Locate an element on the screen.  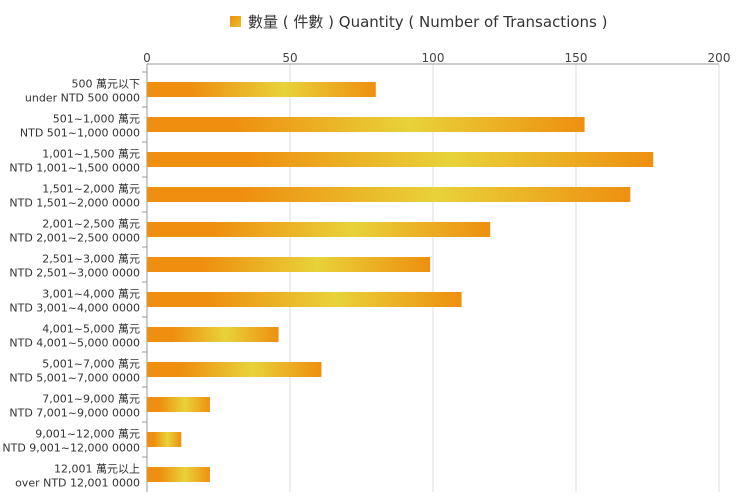
category-label-zh: 4,001~5,000 萬元 is located at coordinates (91, 329).